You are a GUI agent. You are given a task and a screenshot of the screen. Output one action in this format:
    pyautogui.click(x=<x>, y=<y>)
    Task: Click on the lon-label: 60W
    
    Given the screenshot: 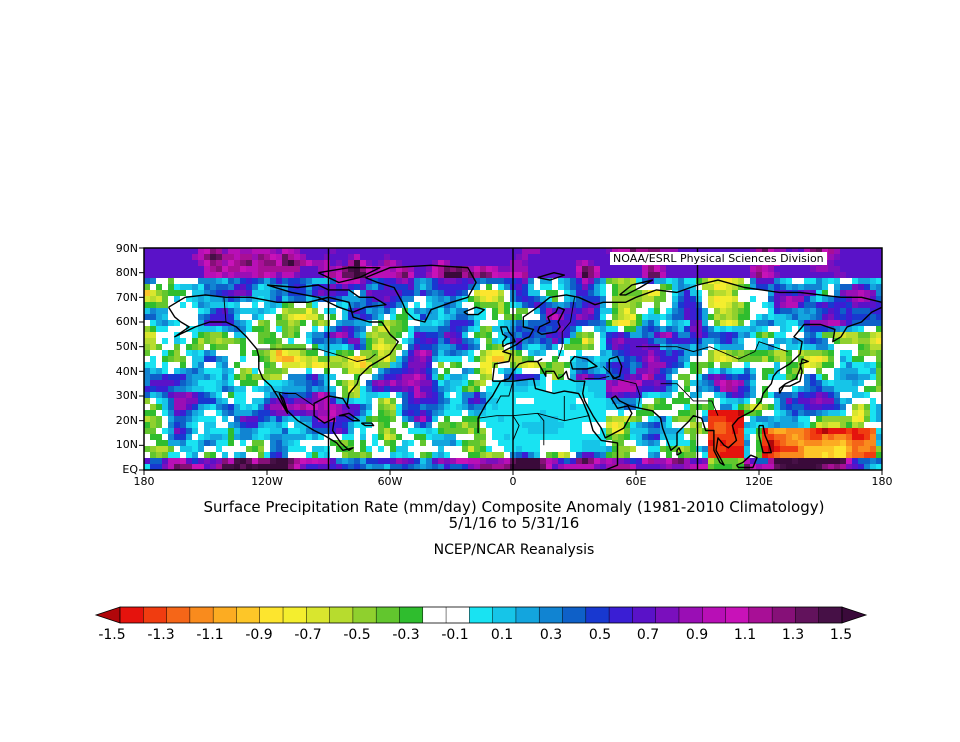 What is the action you would take?
    pyautogui.click(x=390, y=481)
    